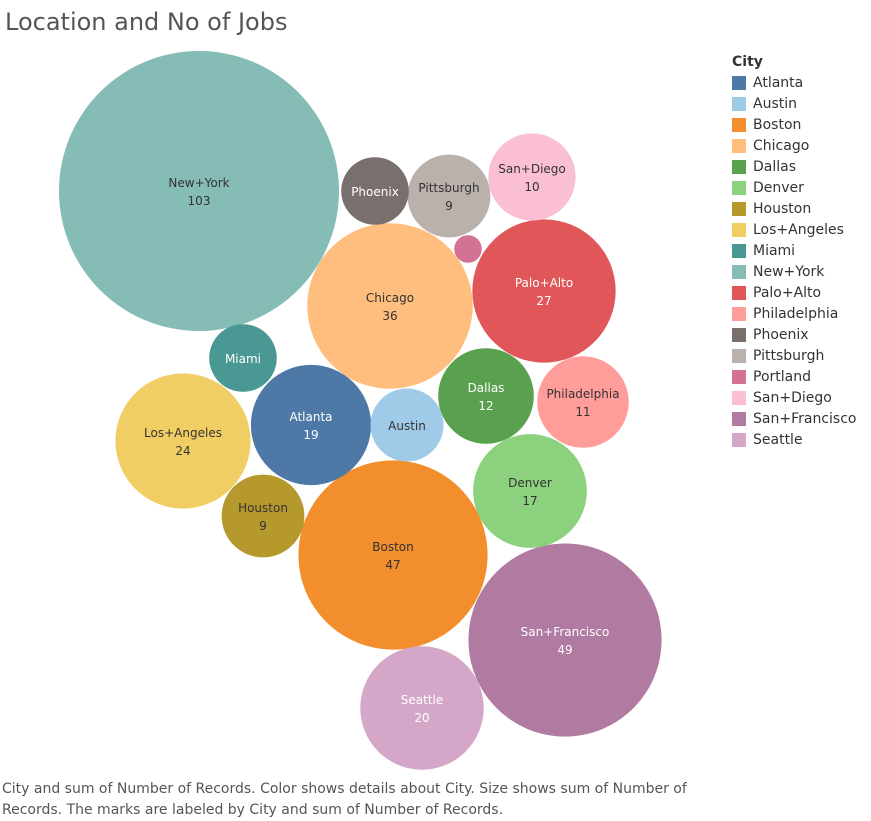 The height and width of the screenshot is (821, 871). I want to click on legend-item: Portland, so click(794, 376).